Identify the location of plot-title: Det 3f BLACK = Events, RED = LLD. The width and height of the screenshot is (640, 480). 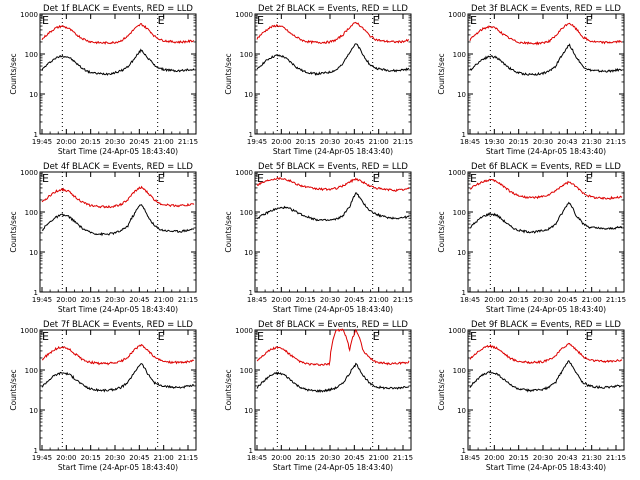
(546, 9).